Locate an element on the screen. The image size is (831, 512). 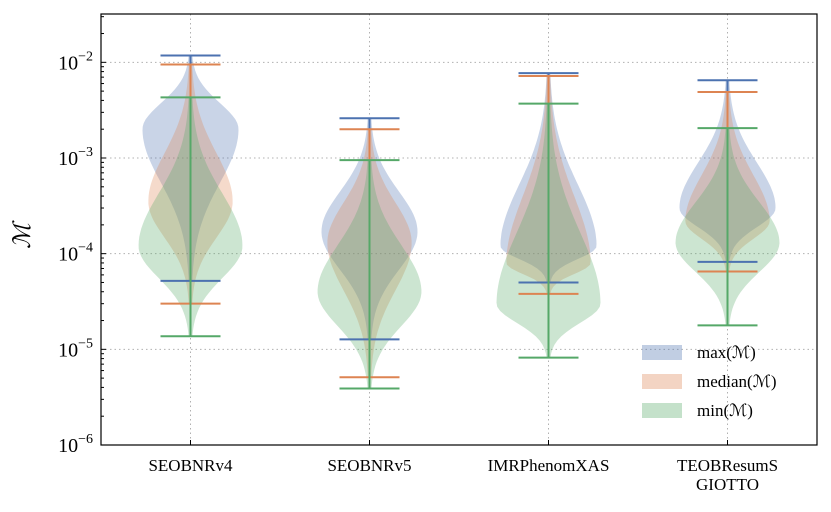
y-tick-label: 10⁻⁵ is located at coordinates (75, 348).